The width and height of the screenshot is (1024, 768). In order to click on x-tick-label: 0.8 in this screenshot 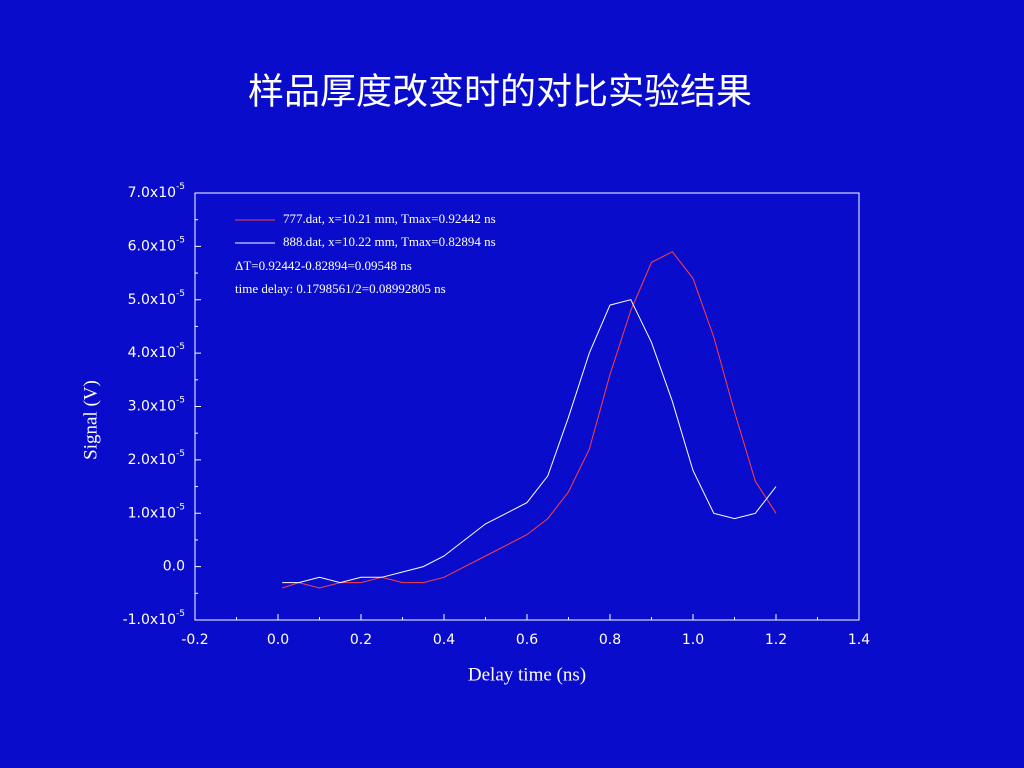, I will do `click(610, 640)`.